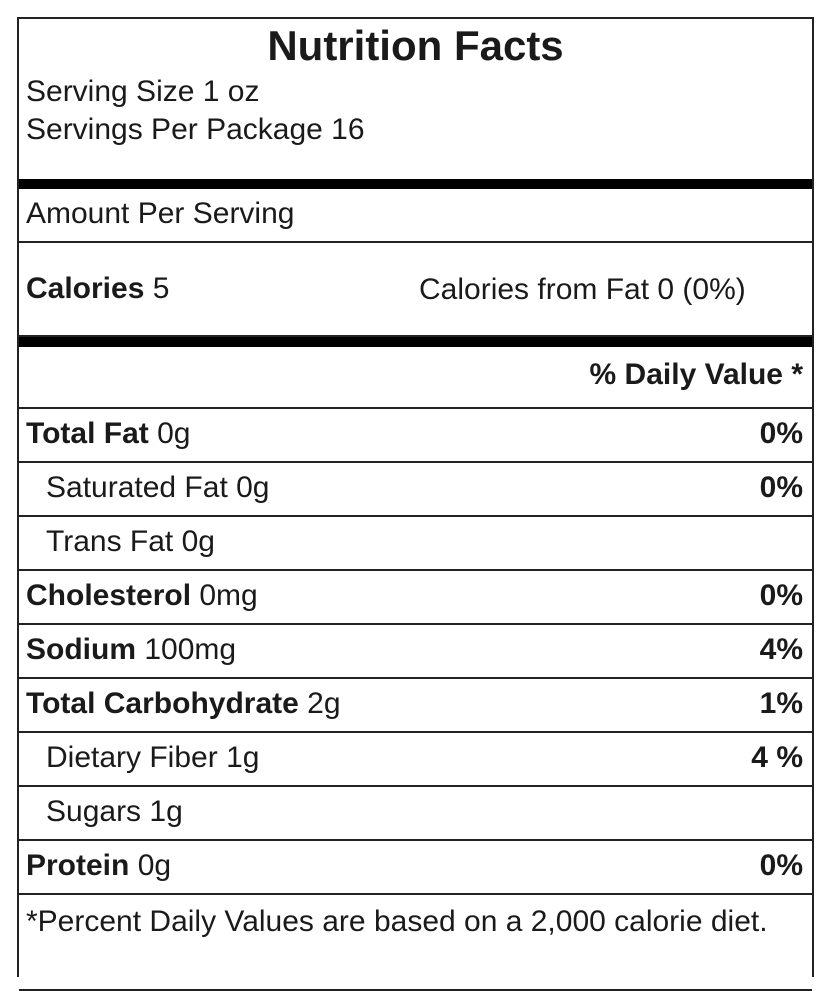 This screenshot has height=991, width=826. What do you see at coordinates (781, 649) in the screenshot?
I see `nutrient-percent: 4%` at bounding box center [781, 649].